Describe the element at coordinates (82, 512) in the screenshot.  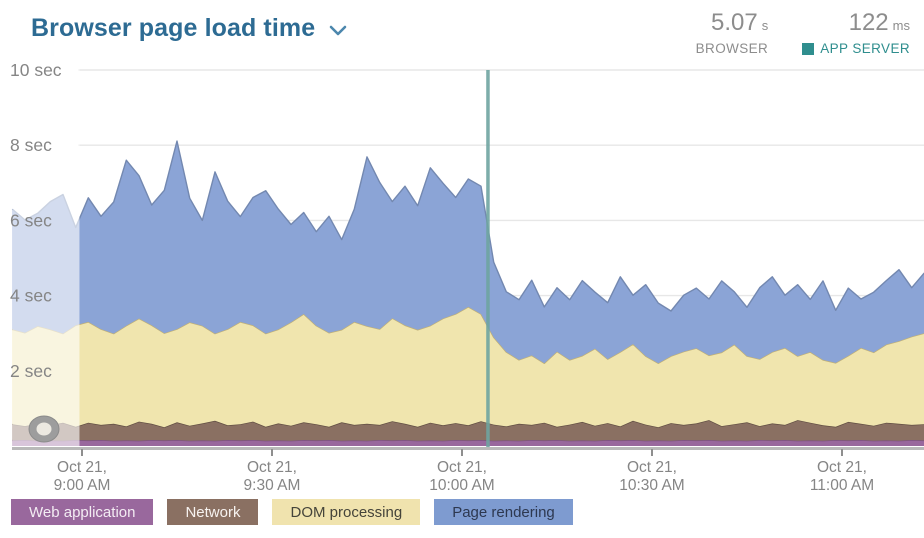
I see `legend-web-application: Web application` at that location.